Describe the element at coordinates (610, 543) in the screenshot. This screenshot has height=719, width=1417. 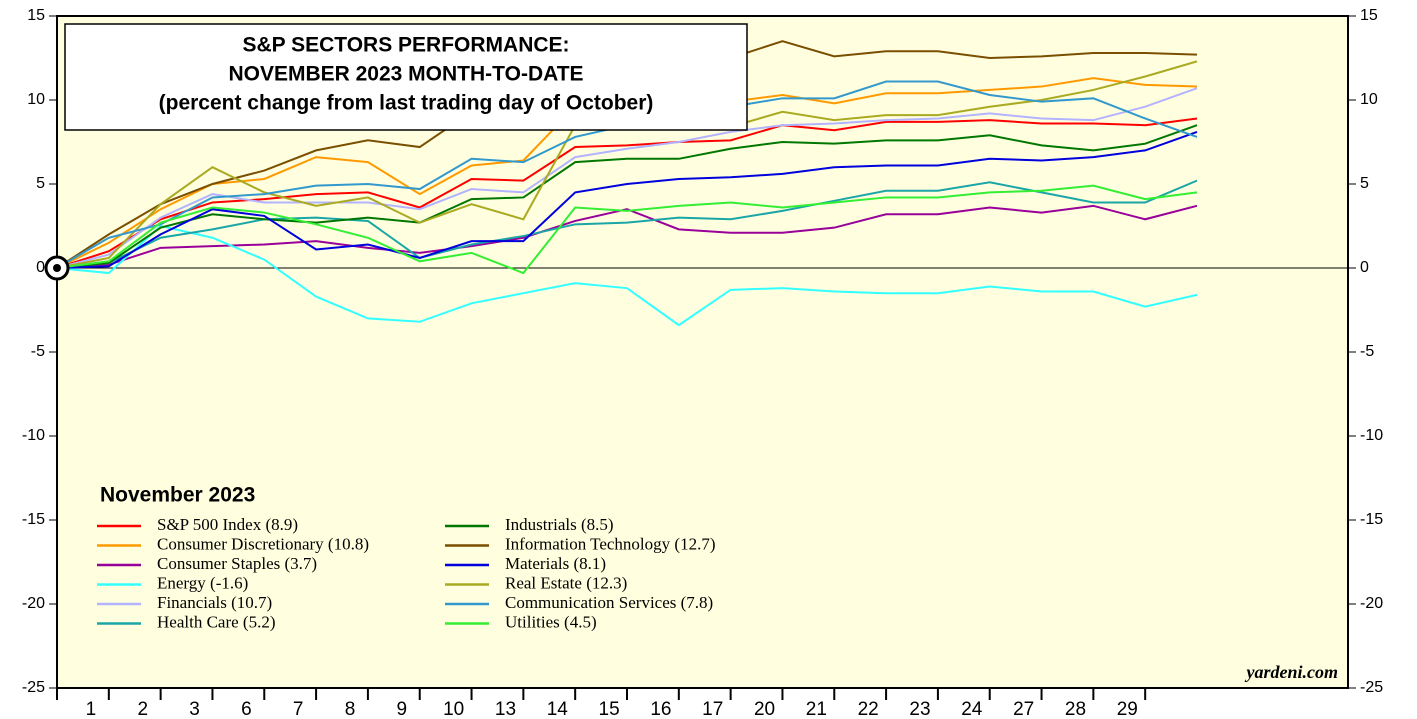
I see `legend-label: Information Technology (12.7)` at that location.